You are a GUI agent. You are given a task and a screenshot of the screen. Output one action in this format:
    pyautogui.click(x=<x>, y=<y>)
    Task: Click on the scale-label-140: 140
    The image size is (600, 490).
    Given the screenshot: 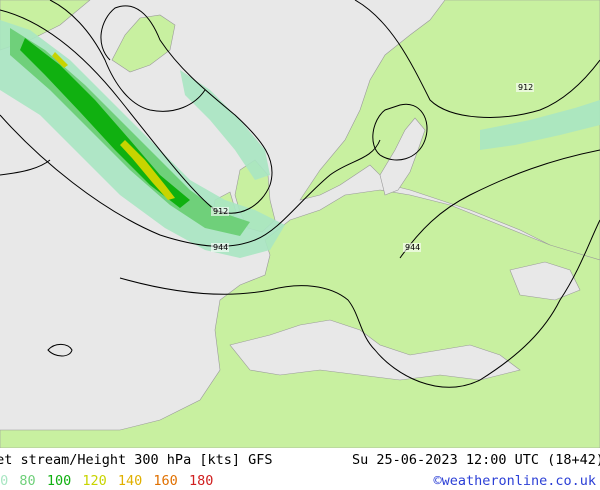 What is the action you would take?
    pyautogui.click(x=130, y=481)
    